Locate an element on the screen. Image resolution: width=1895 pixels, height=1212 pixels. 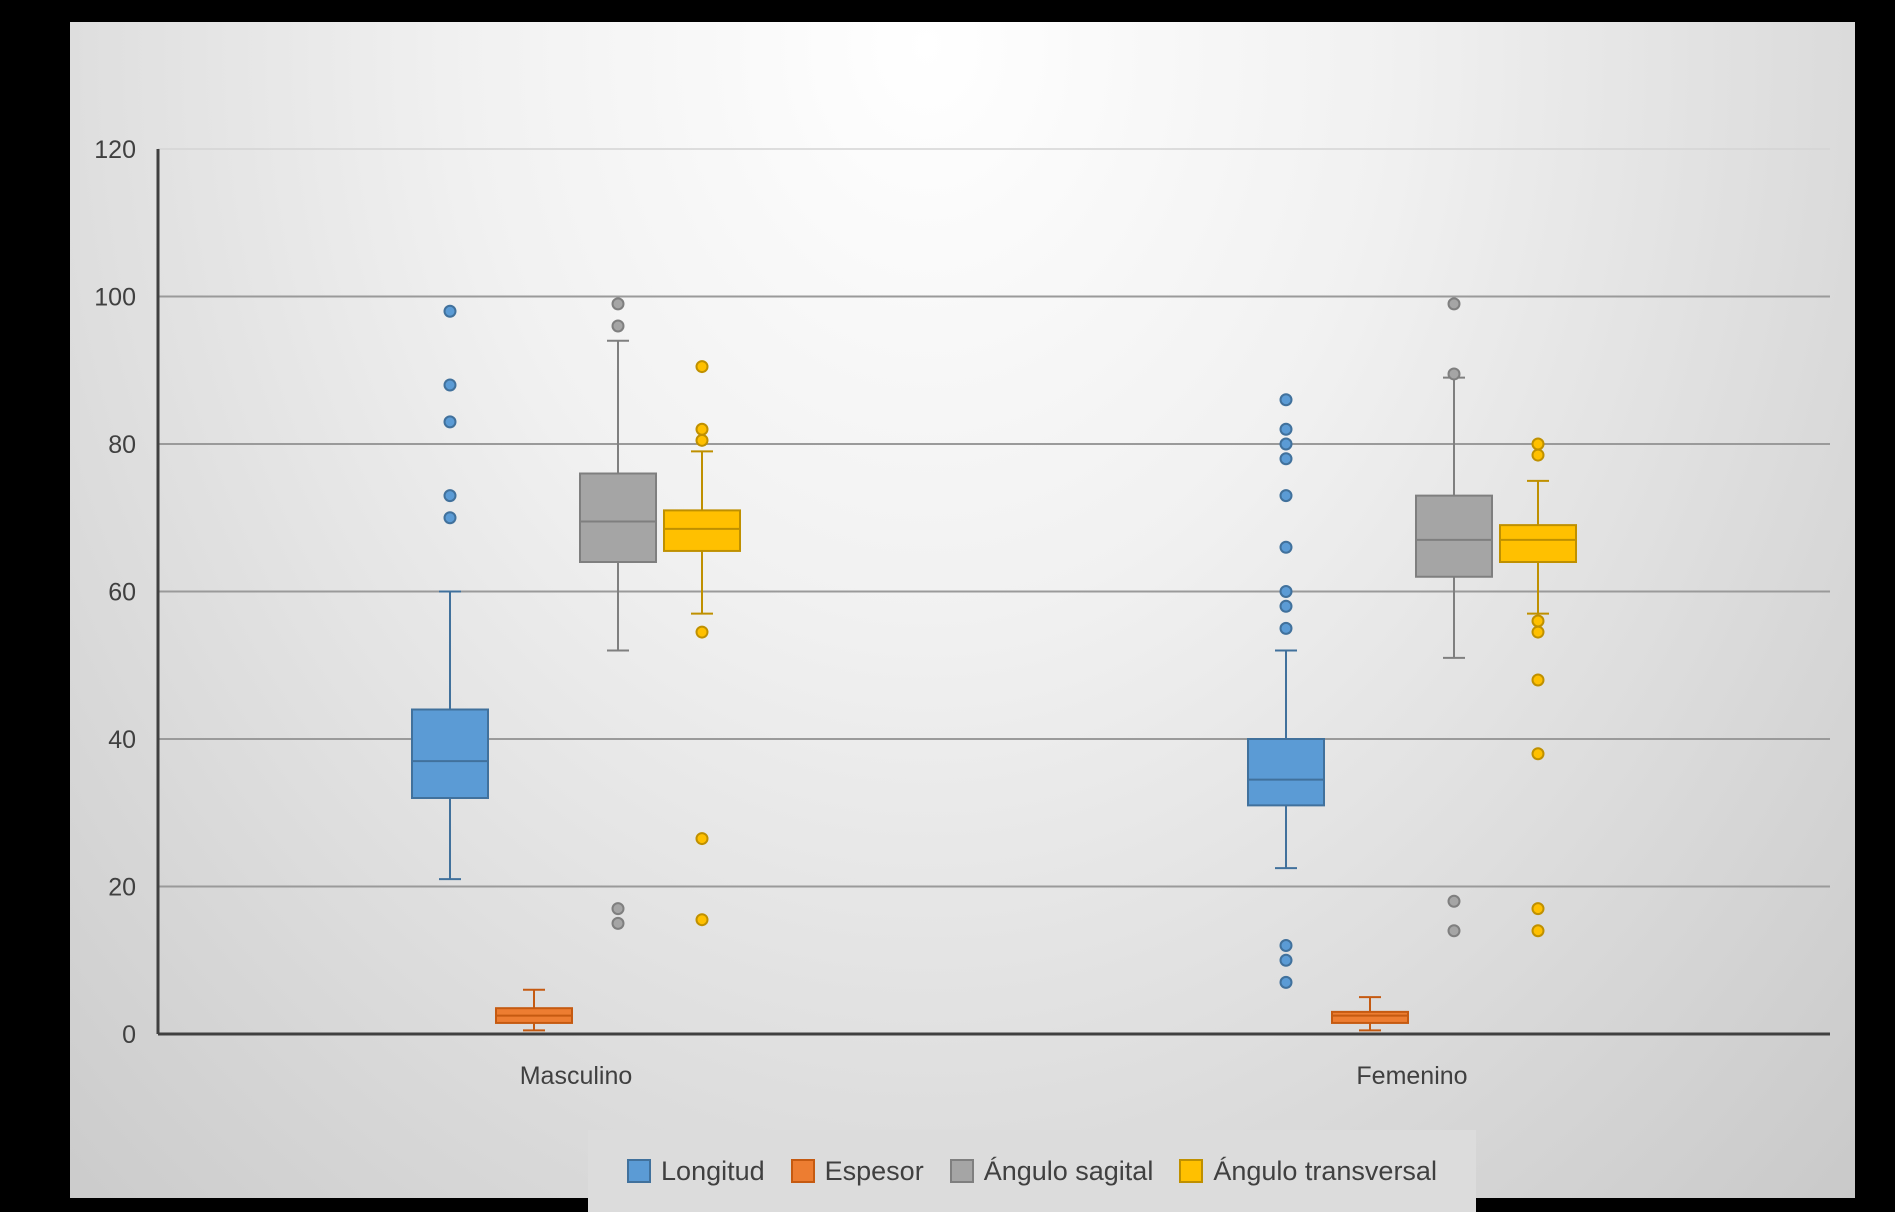
y-tick-label: 20 is located at coordinates (122, 888).